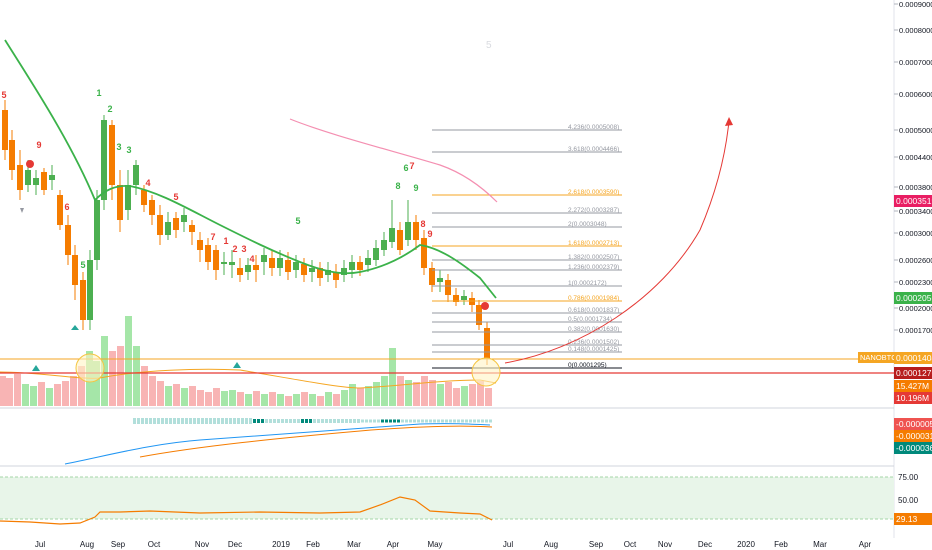 This screenshot has height=550, width=932. What do you see at coordinates (913, 358) in the screenshot?
I see `price-label-current: 0.0001404` at bounding box center [913, 358].